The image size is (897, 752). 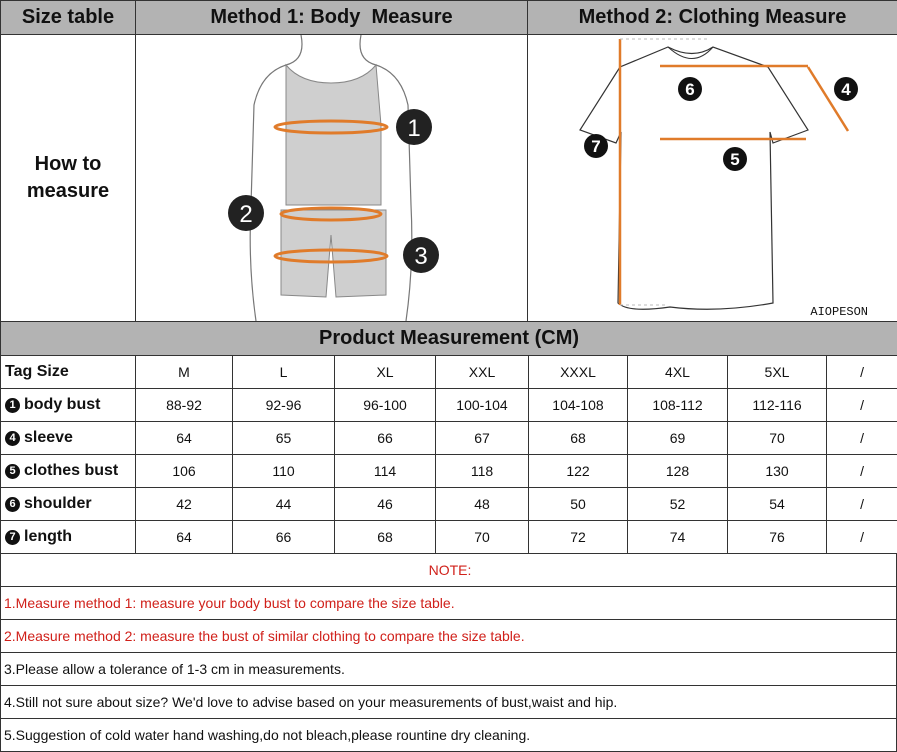 What do you see at coordinates (482, 372) in the screenshot?
I see `size-header: XXL` at bounding box center [482, 372].